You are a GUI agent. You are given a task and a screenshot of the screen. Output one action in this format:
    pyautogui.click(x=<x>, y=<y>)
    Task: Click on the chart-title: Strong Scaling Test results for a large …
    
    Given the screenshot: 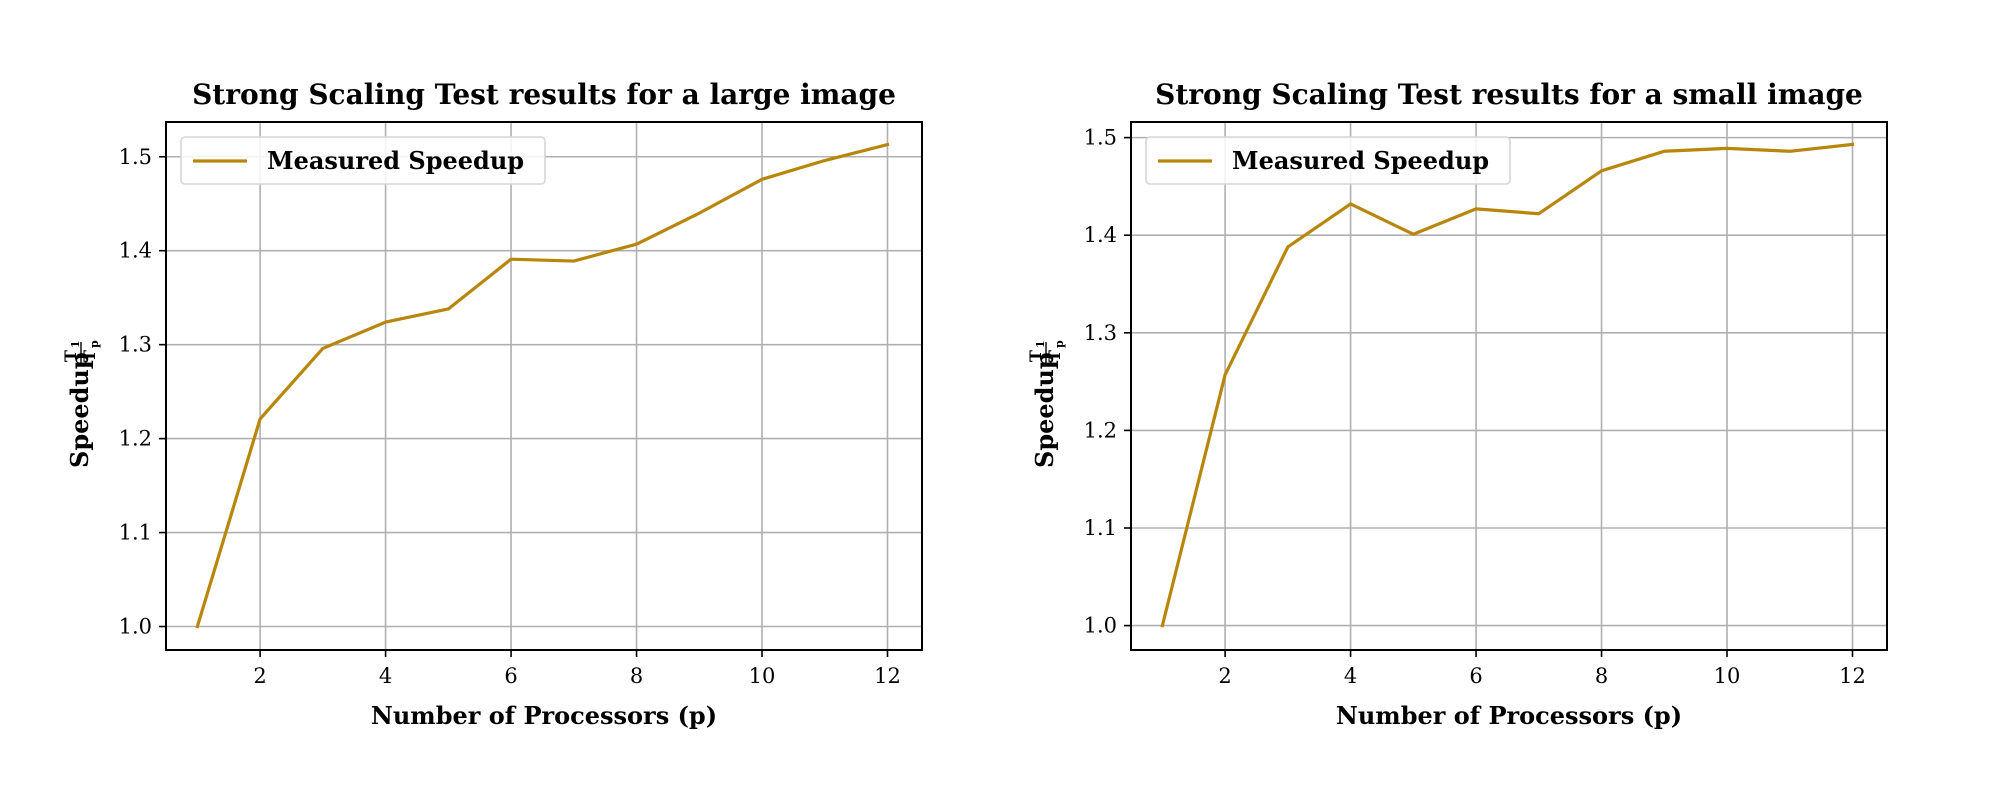 What is the action you would take?
    pyautogui.click(x=544, y=94)
    